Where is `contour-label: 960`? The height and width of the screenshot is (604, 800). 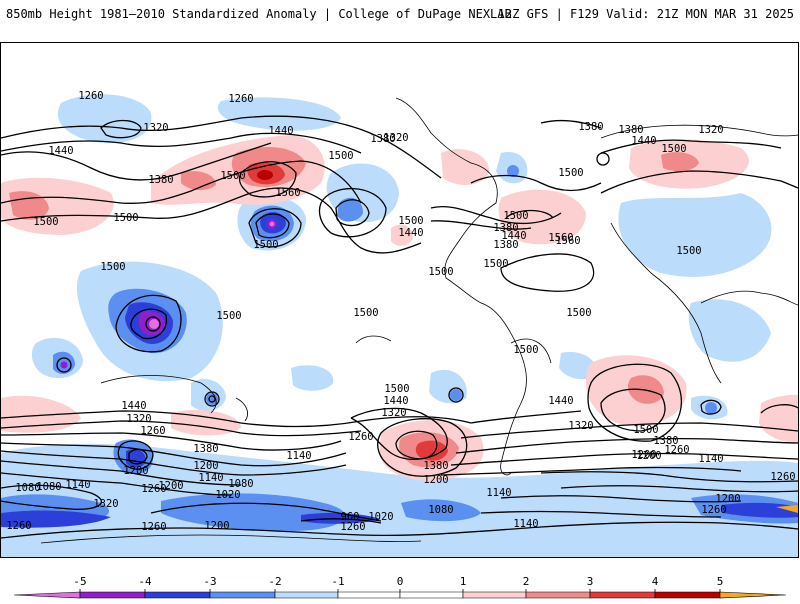
contour-label: 960 is located at coordinates (350, 517).